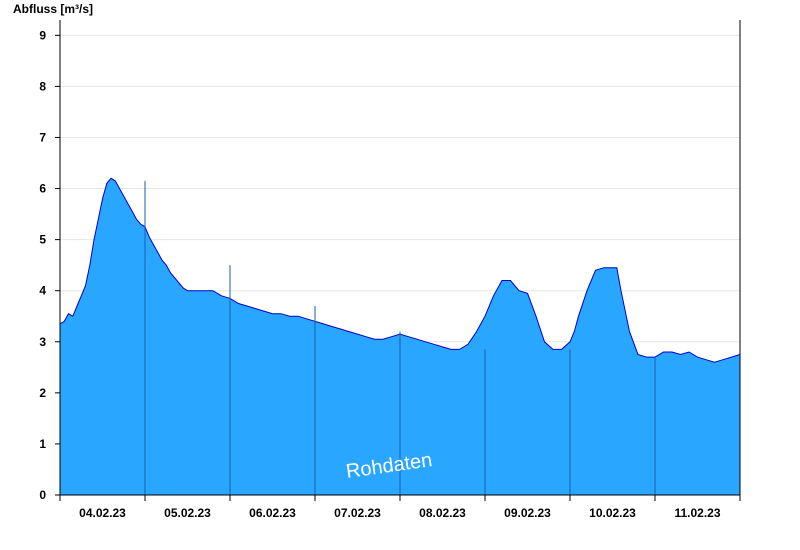 The height and width of the screenshot is (550, 800). What do you see at coordinates (42, 189) in the screenshot?
I see `y-tick-label: 6` at bounding box center [42, 189].